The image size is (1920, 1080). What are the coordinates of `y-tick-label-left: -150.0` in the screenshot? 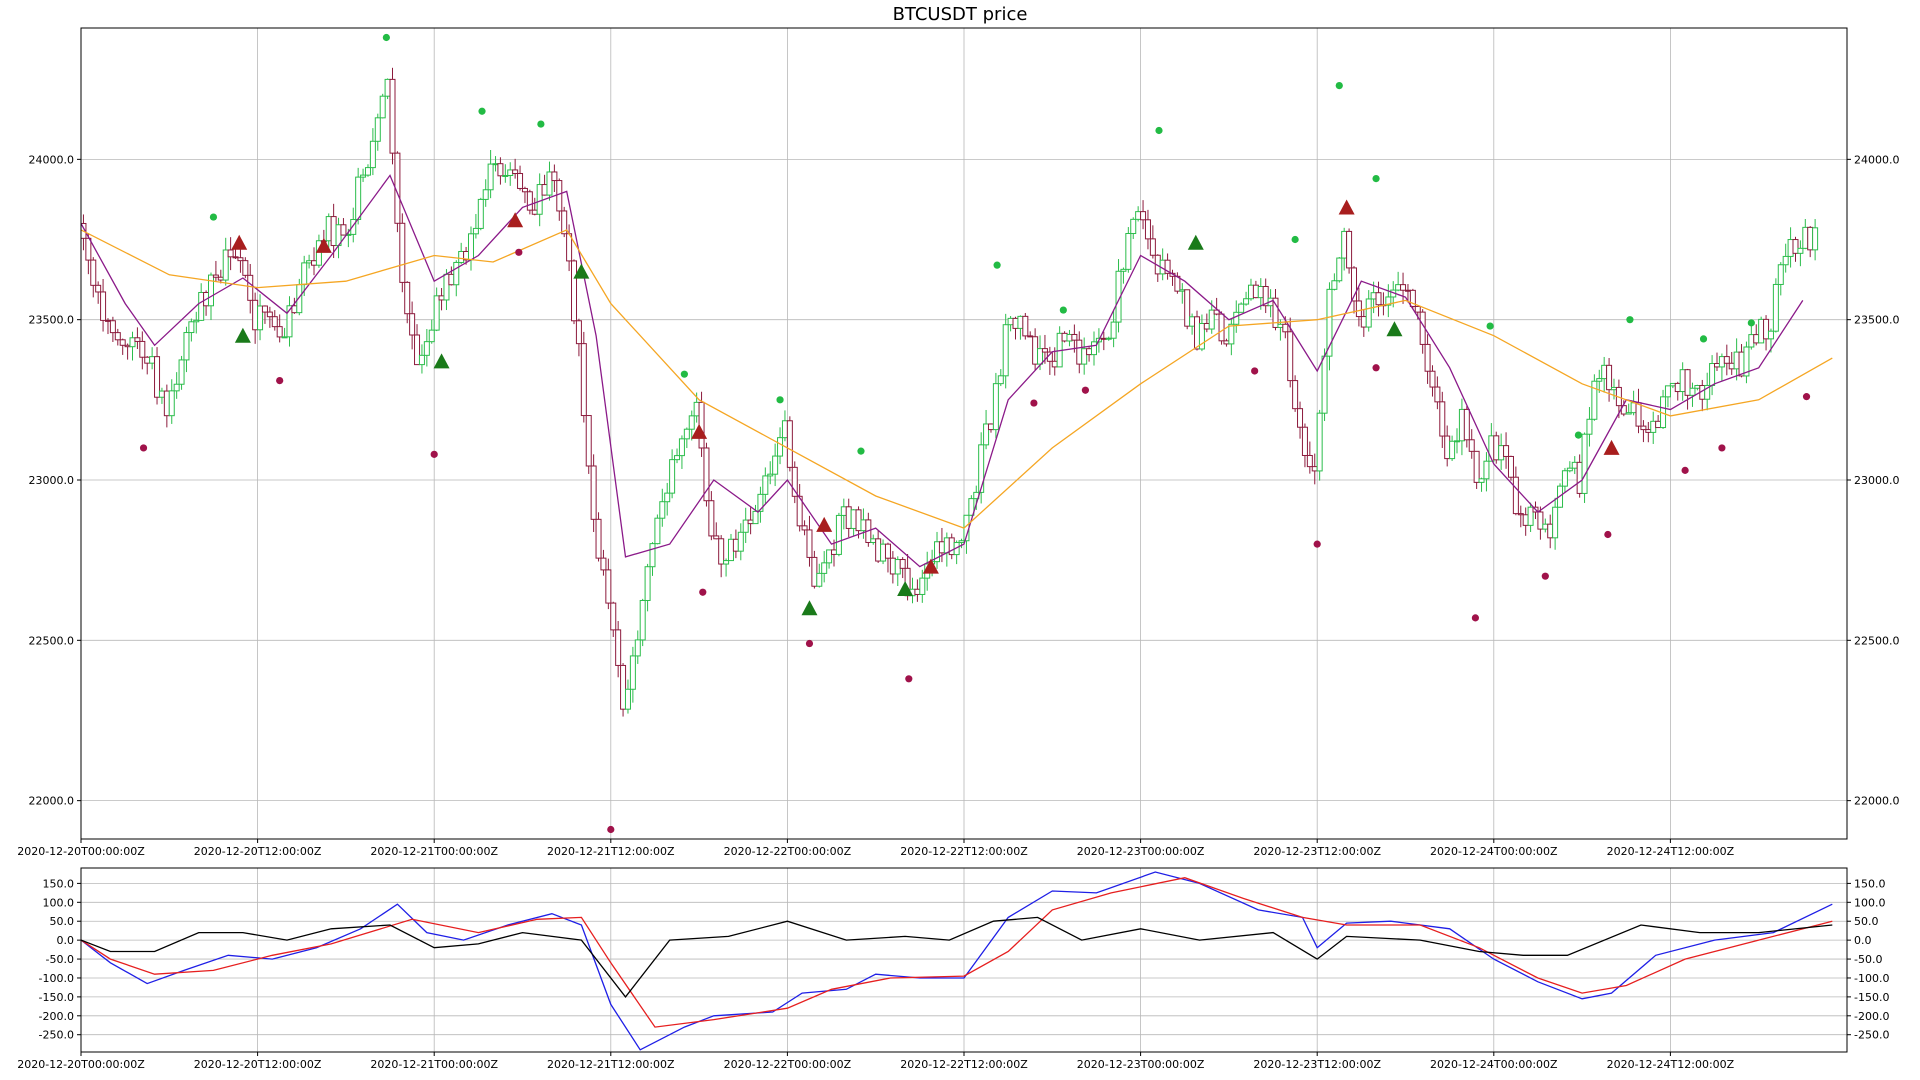 It's located at (56, 997).